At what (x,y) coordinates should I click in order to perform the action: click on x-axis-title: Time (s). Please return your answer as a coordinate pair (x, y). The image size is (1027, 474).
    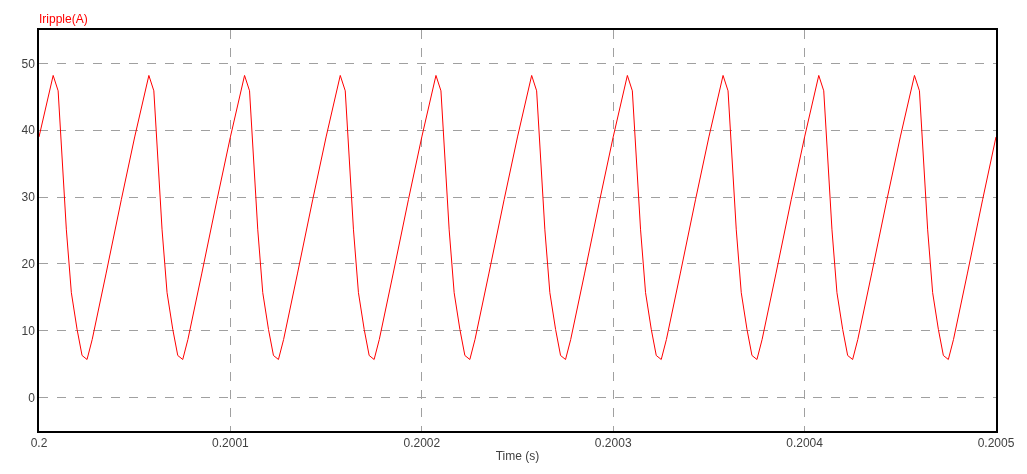
    Looking at the image, I should click on (517, 455).